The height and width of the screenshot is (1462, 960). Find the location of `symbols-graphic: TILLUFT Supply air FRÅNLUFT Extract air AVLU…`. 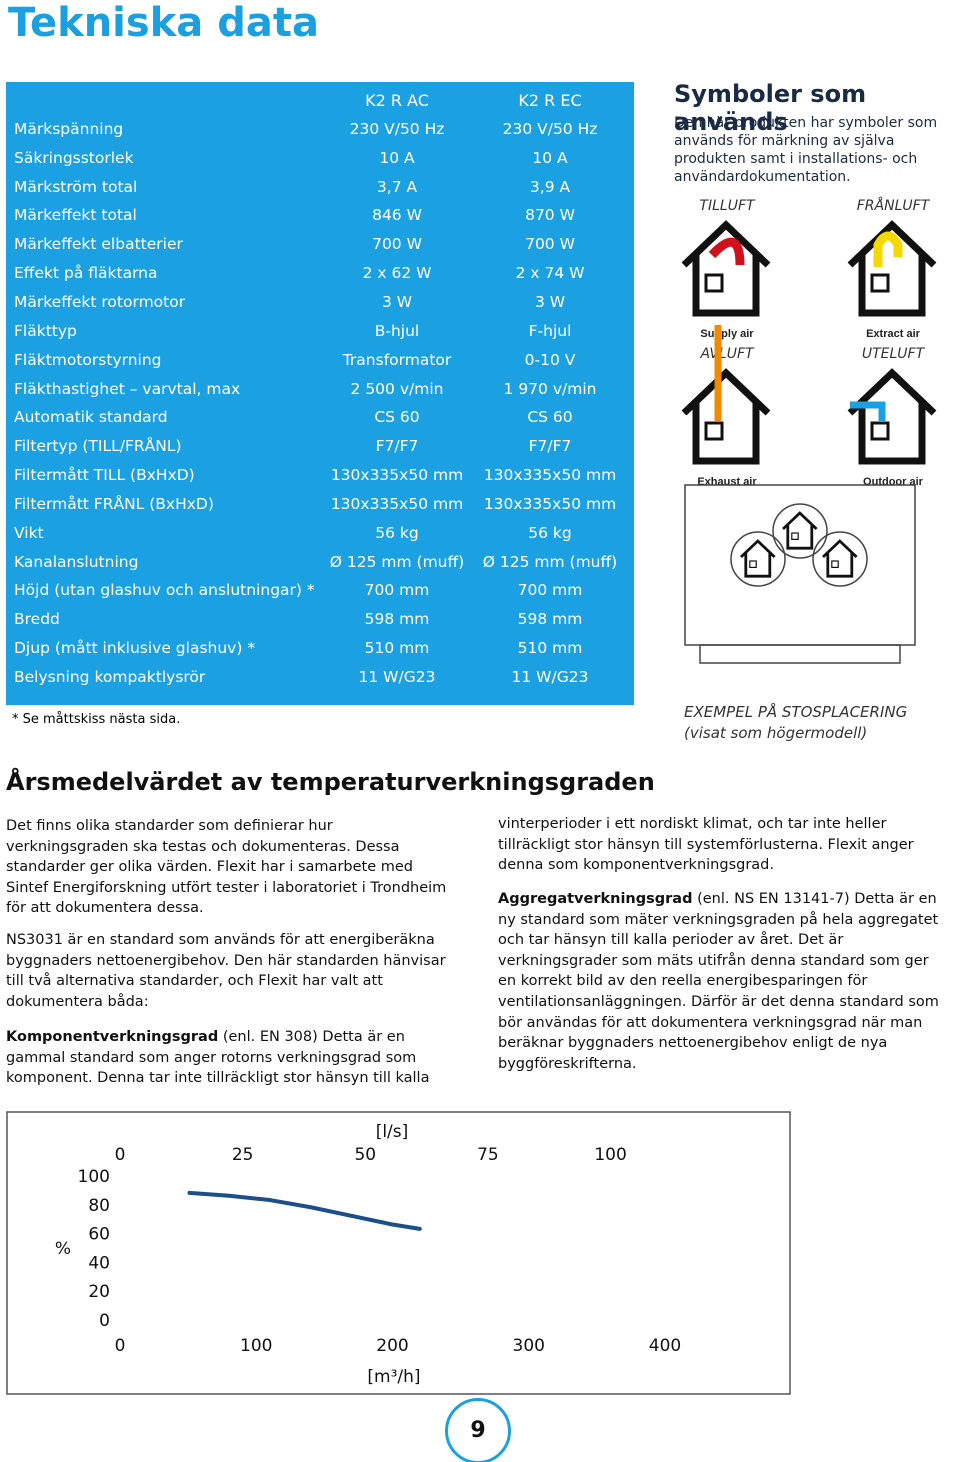

symbols-graphic: TILLUFT Supply air FRÅNLUFT Extract air AVLU… is located at coordinates (809, 430).